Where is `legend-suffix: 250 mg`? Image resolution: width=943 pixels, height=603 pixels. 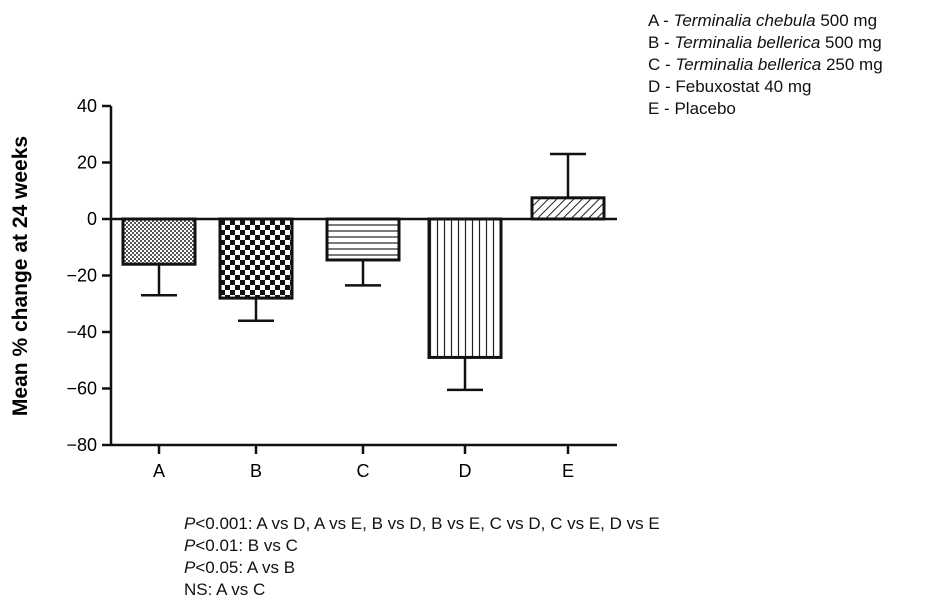
legend-suffix: 250 mg is located at coordinates (852, 64).